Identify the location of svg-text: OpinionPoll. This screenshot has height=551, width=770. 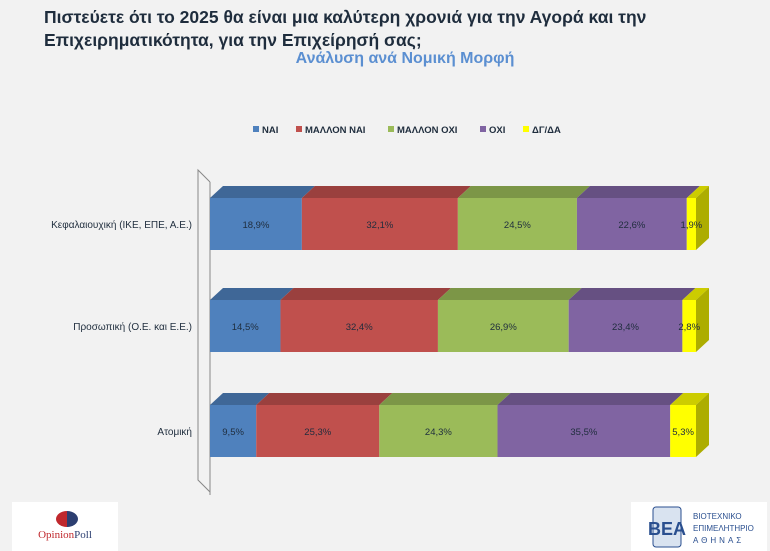
(65, 535).